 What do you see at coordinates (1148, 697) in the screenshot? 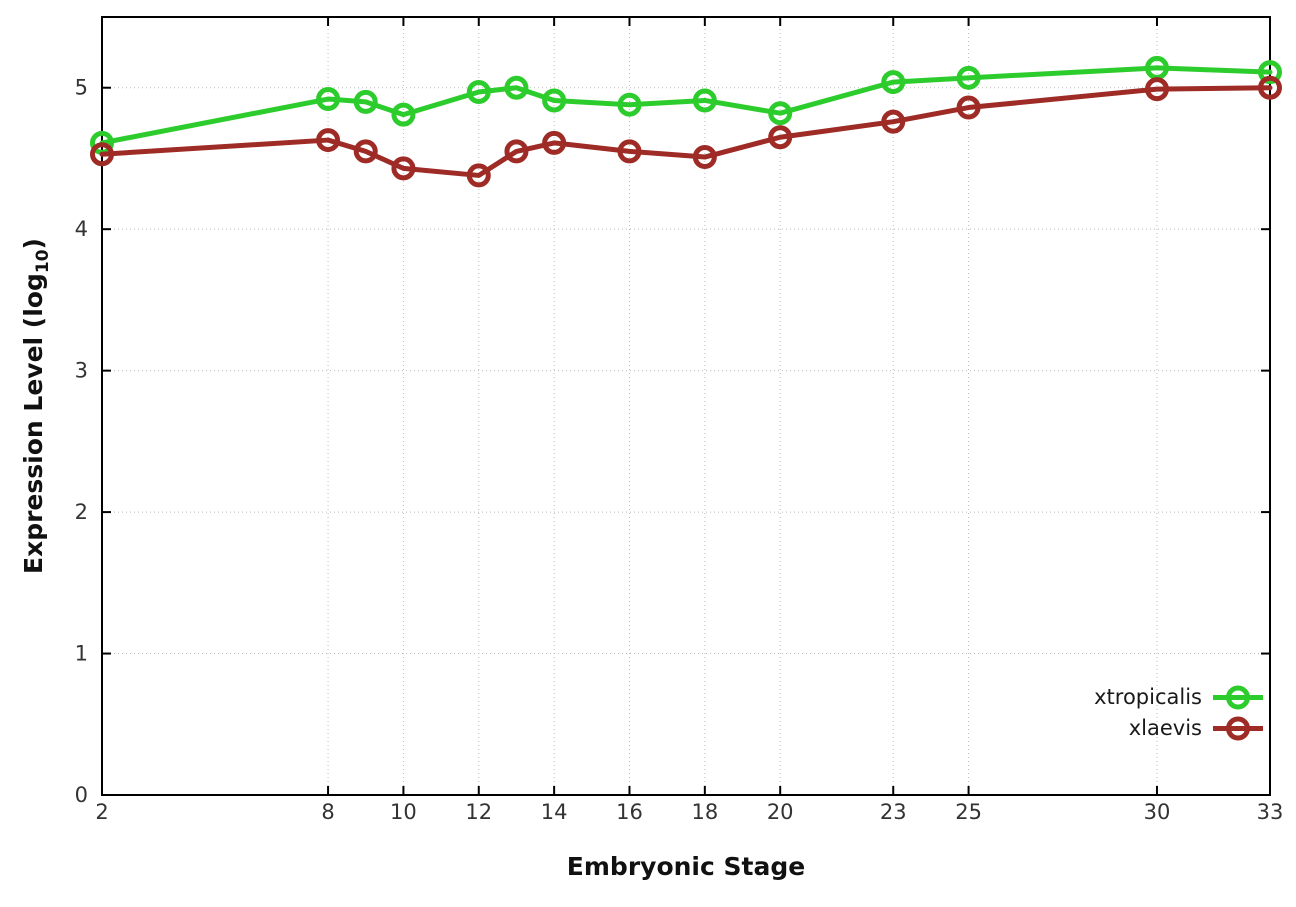
I see `legend-label-xtropicalis: xtropicalis` at bounding box center [1148, 697].